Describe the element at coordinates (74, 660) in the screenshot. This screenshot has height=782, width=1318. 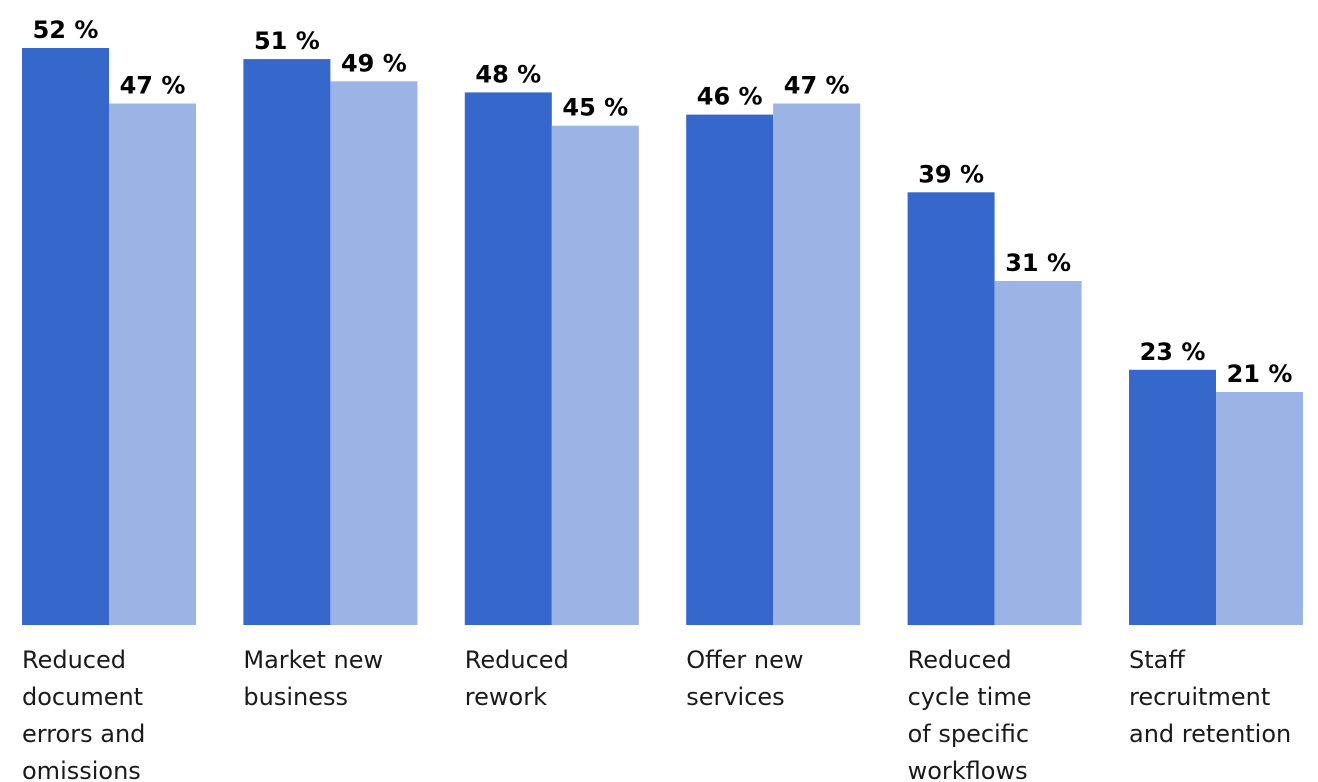
I see `category-label-reduced-document-errors-and-omissions-line-1: Reduced` at that location.